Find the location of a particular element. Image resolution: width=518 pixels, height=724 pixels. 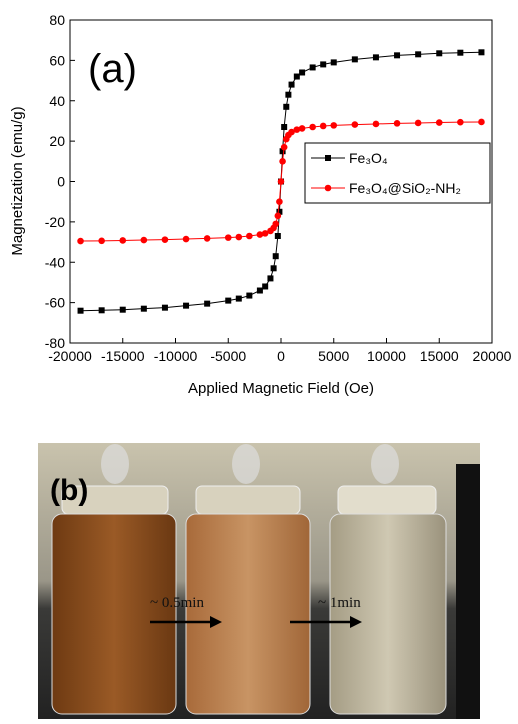

x-tick-label: 10000 is located at coordinates (386, 356).